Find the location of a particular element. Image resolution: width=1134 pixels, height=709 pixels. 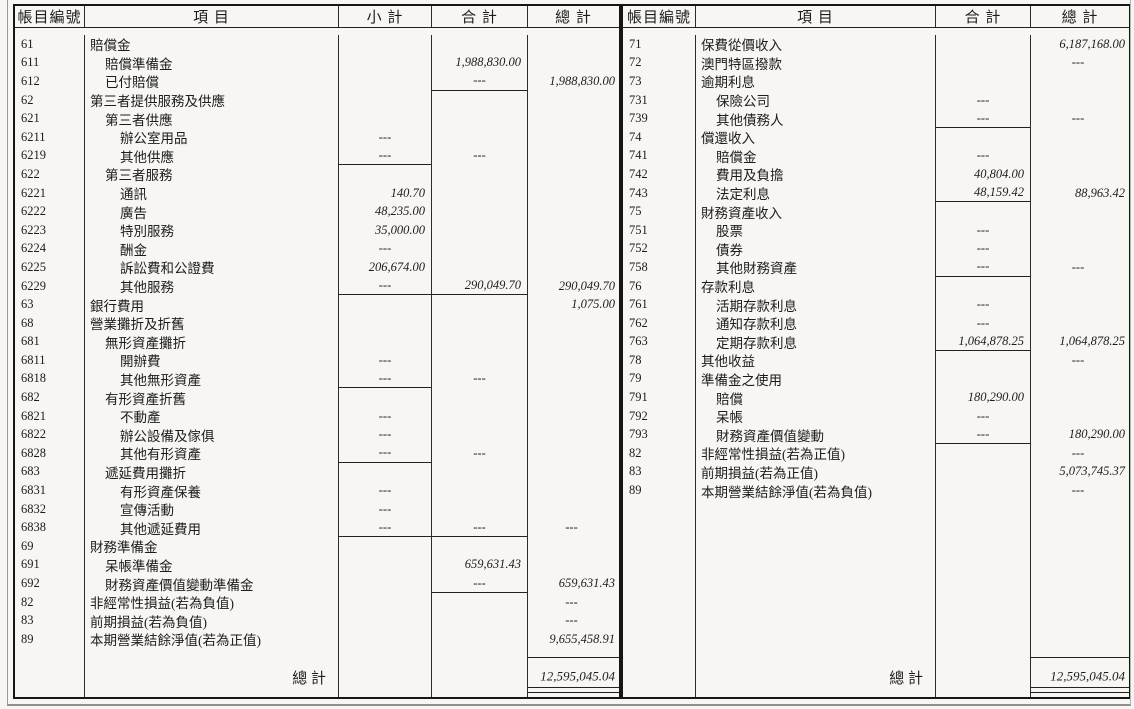

account-code: 6838 is located at coordinates (33, 527).